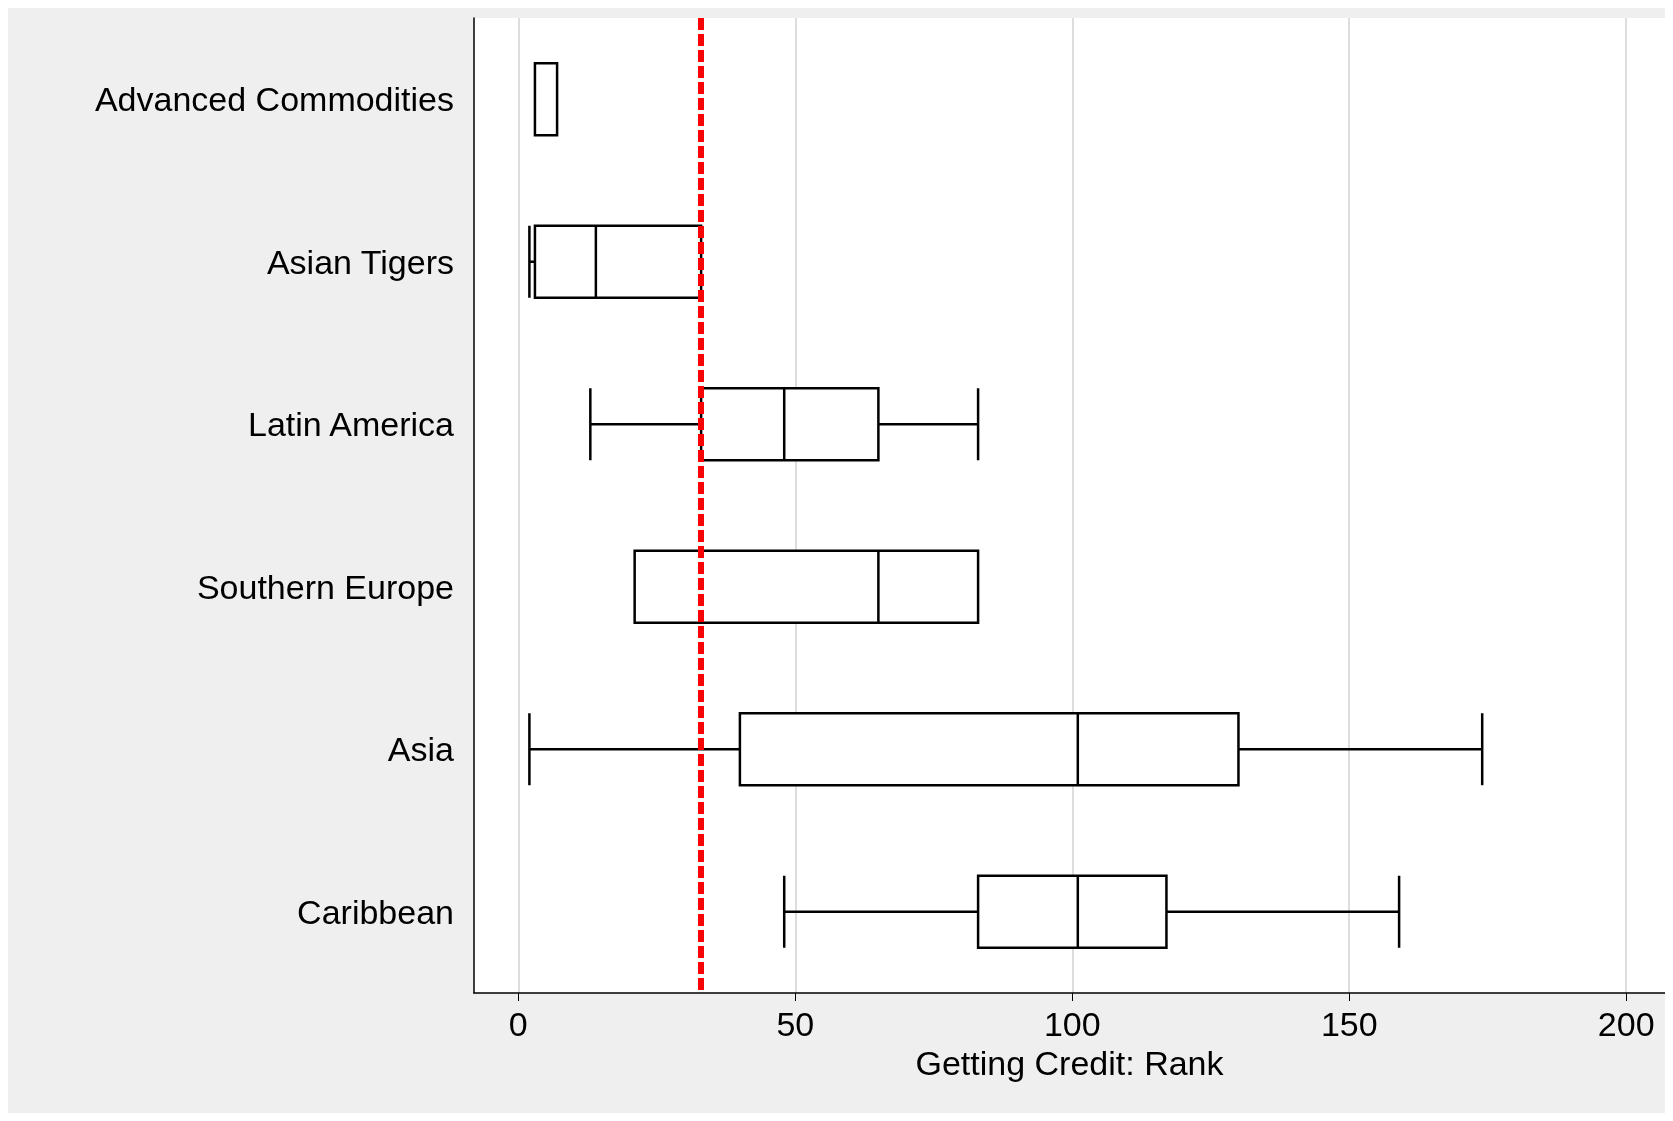  What do you see at coordinates (1072, 1024) in the screenshot?
I see `x-tick-label: 100` at bounding box center [1072, 1024].